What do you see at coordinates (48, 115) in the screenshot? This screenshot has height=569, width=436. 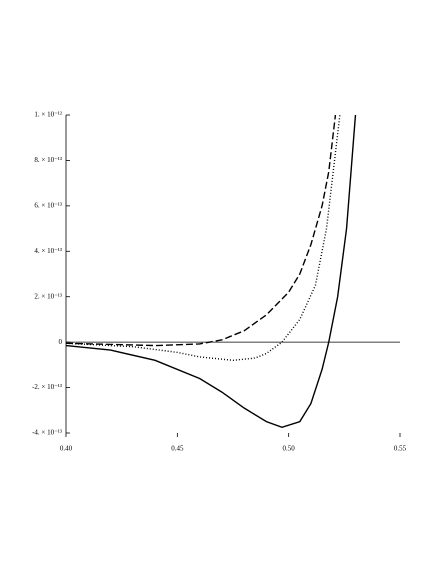 I see `y-tick-label: 1. × 10⁻¹²` at bounding box center [48, 115].